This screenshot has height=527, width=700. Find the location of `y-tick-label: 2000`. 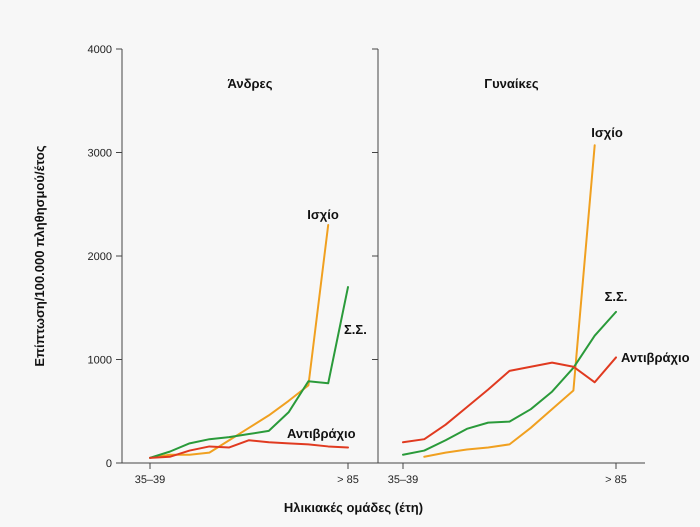

y-tick-label: 2000 is located at coordinates (100, 256).